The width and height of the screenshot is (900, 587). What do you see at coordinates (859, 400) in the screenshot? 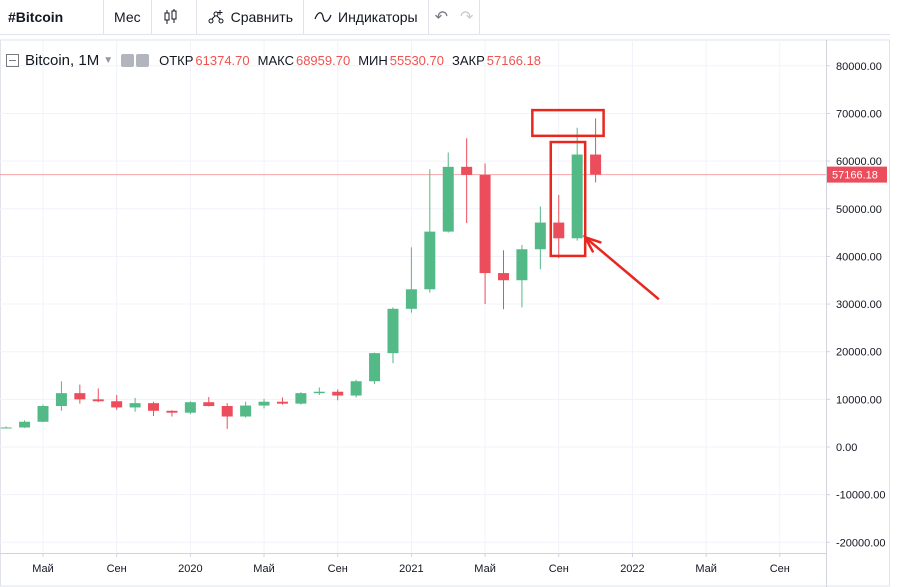
I see `y-tick-label: 10000.00` at bounding box center [859, 400].